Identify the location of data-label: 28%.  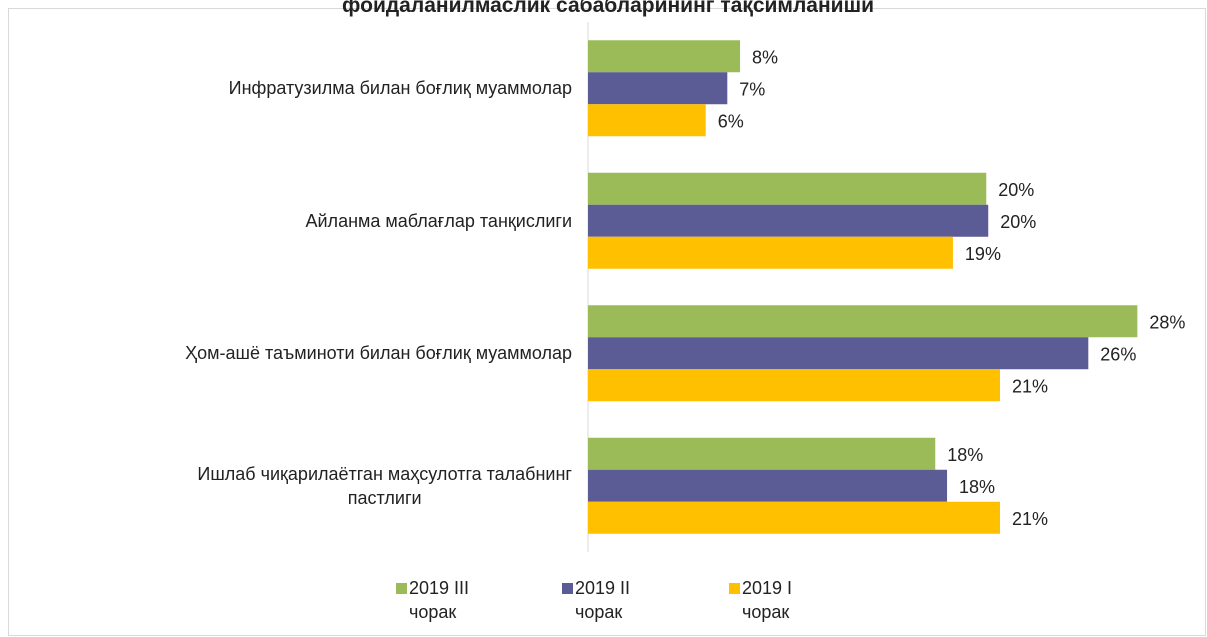
(1167, 322).